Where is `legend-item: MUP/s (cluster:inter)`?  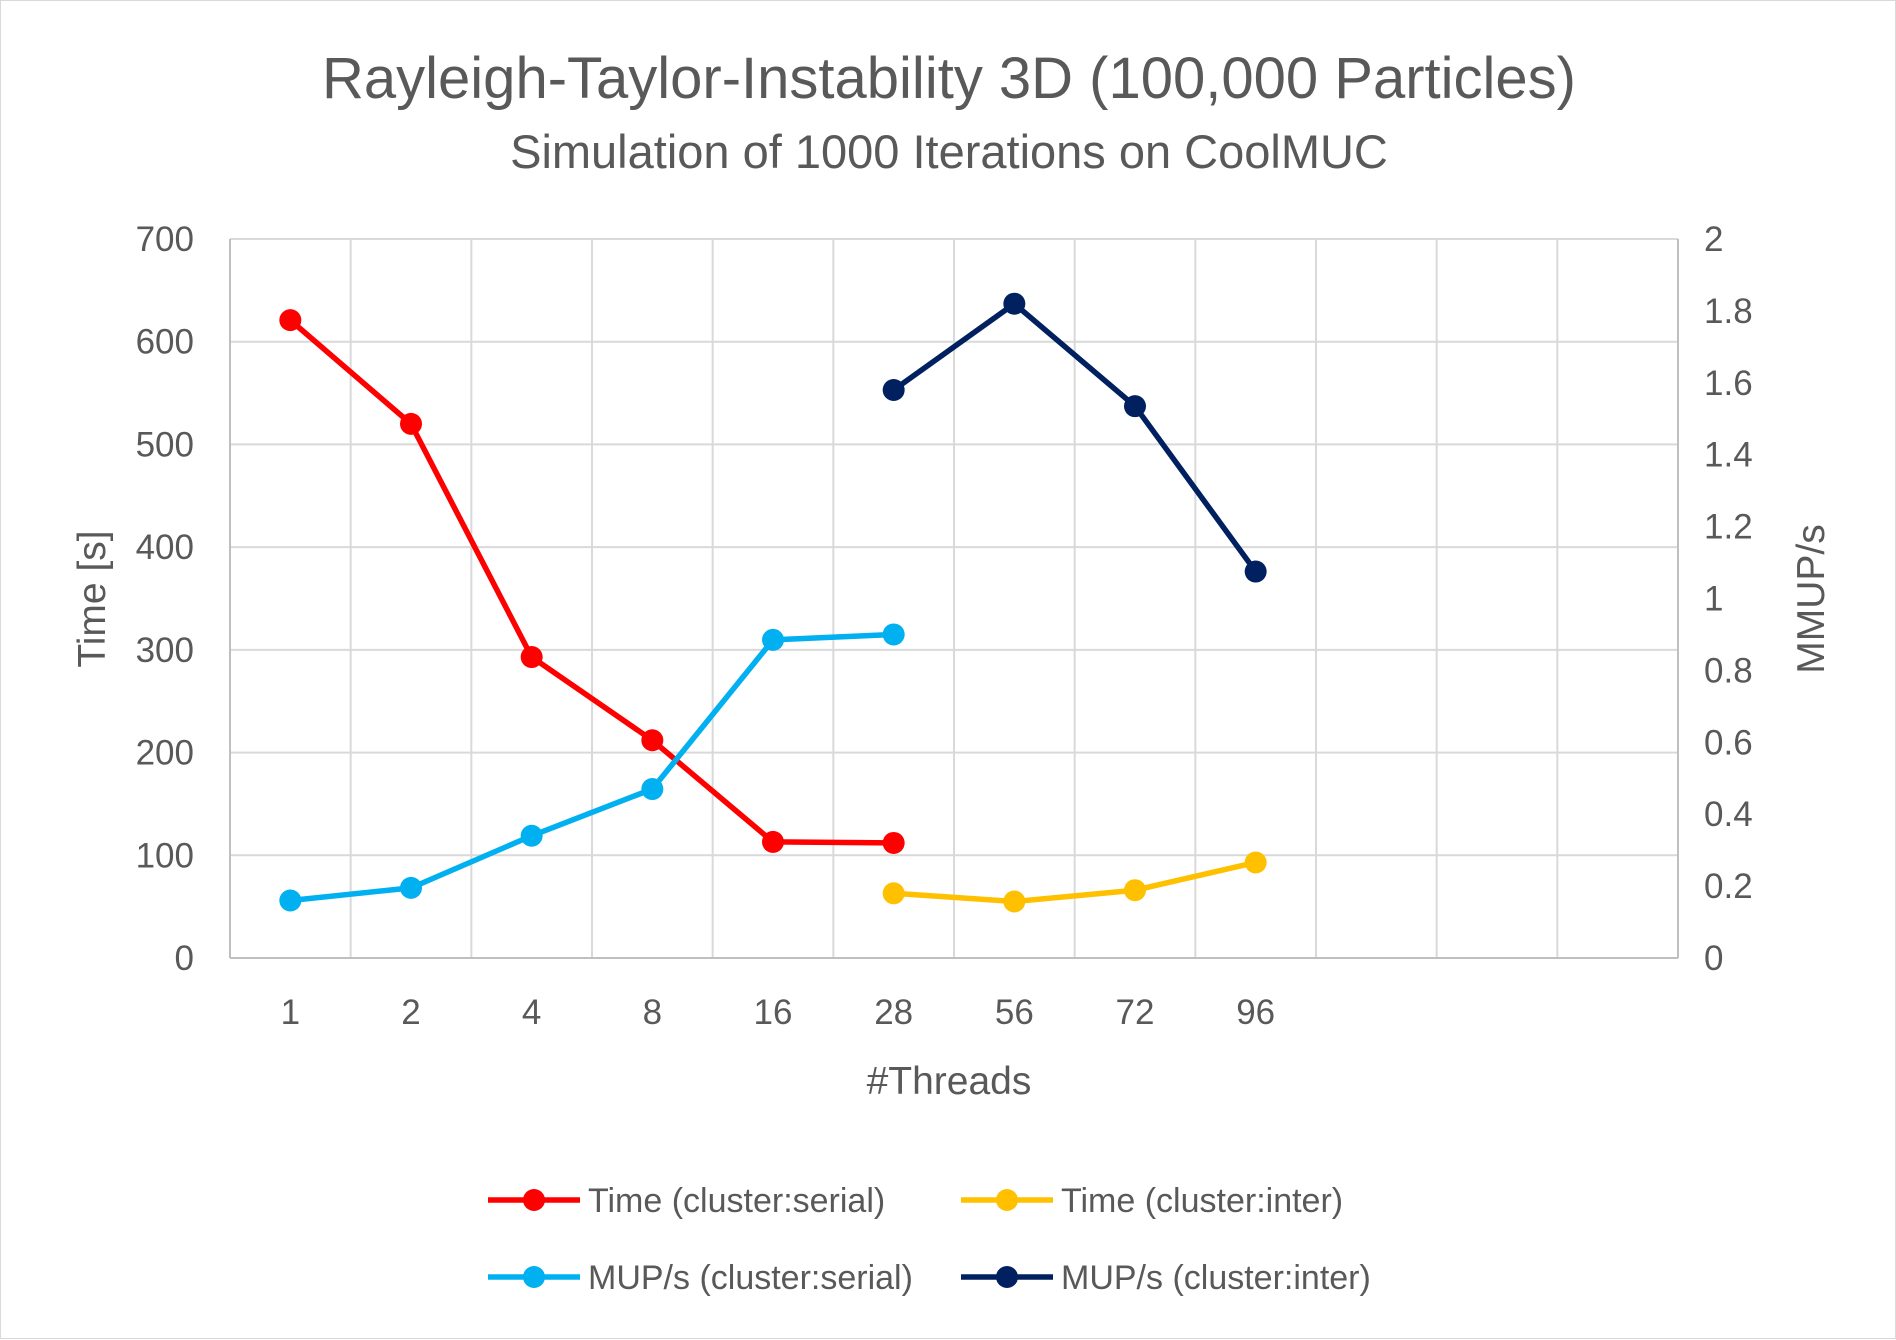
legend-item: MUP/s (cluster:inter) is located at coordinates (1166, 1278).